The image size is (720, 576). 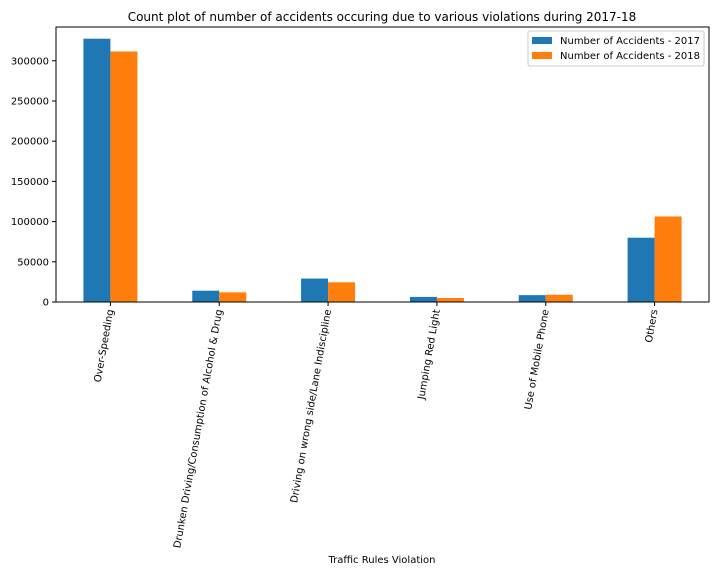 What do you see at coordinates (537, 360) in the screenshot?
I see `x-tick-label: Use of Mobile Phone` at bounding box center [537, 360].